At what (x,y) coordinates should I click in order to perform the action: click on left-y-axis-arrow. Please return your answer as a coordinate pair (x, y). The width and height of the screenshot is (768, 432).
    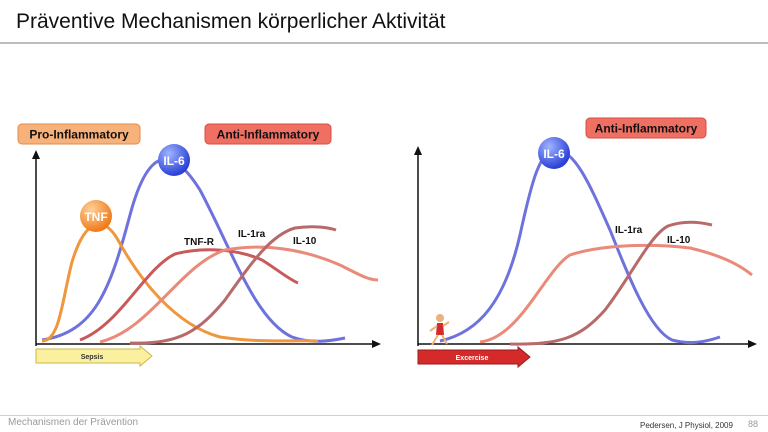
    Looking at the image, I should click on (36, 154).